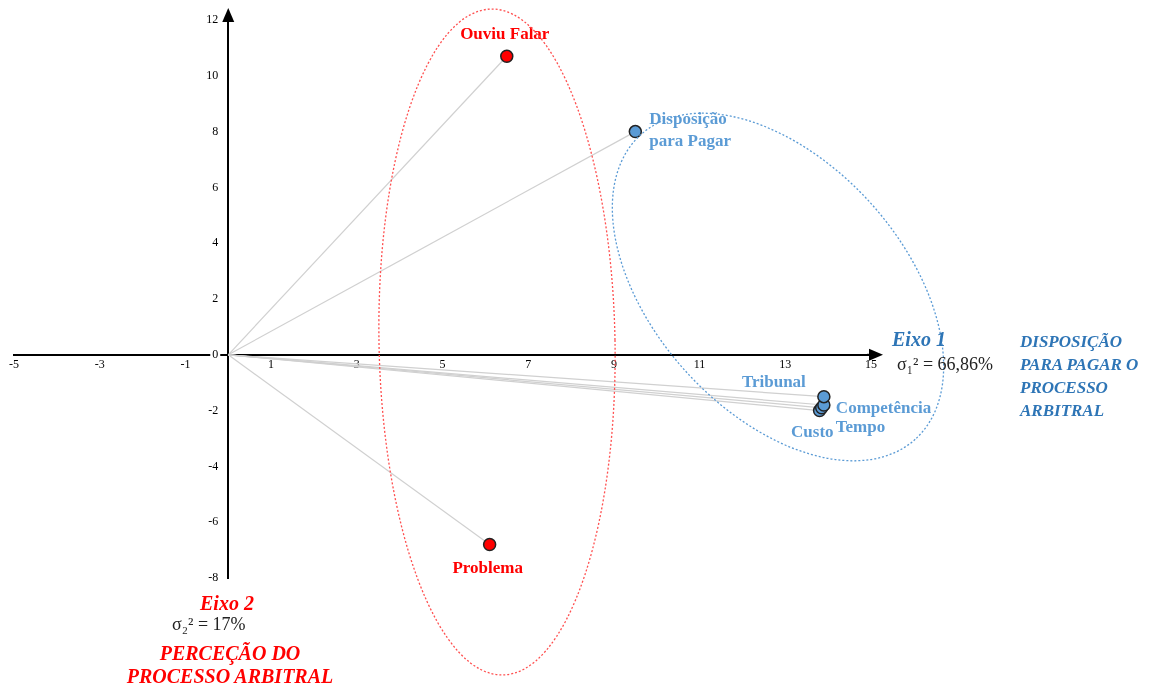  I want to click on x-tick-label: 5, so click(442, 364).